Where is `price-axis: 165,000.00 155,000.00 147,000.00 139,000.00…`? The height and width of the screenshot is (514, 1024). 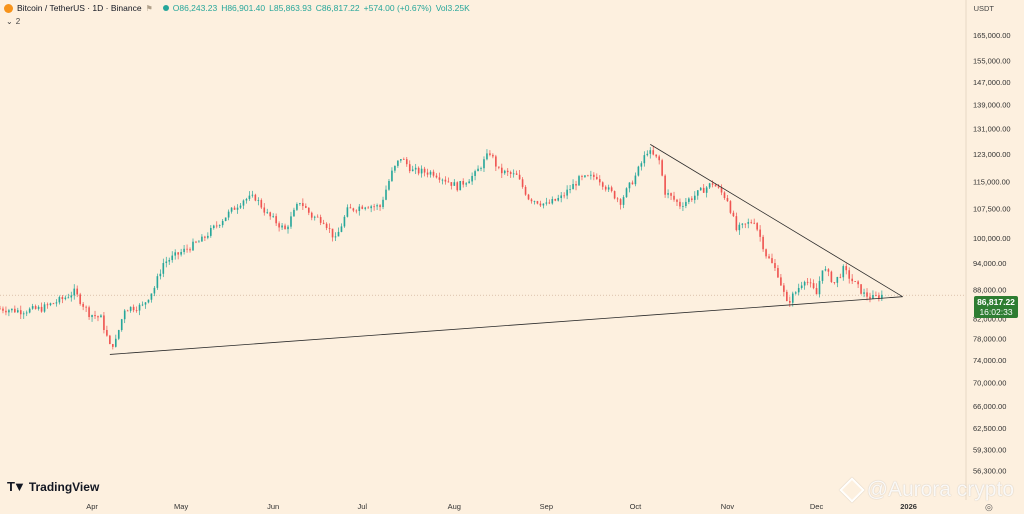 price-axis: 165,000.00 155,000.00 147,000.00 139,000.00… is located at coordinates (988, 250).